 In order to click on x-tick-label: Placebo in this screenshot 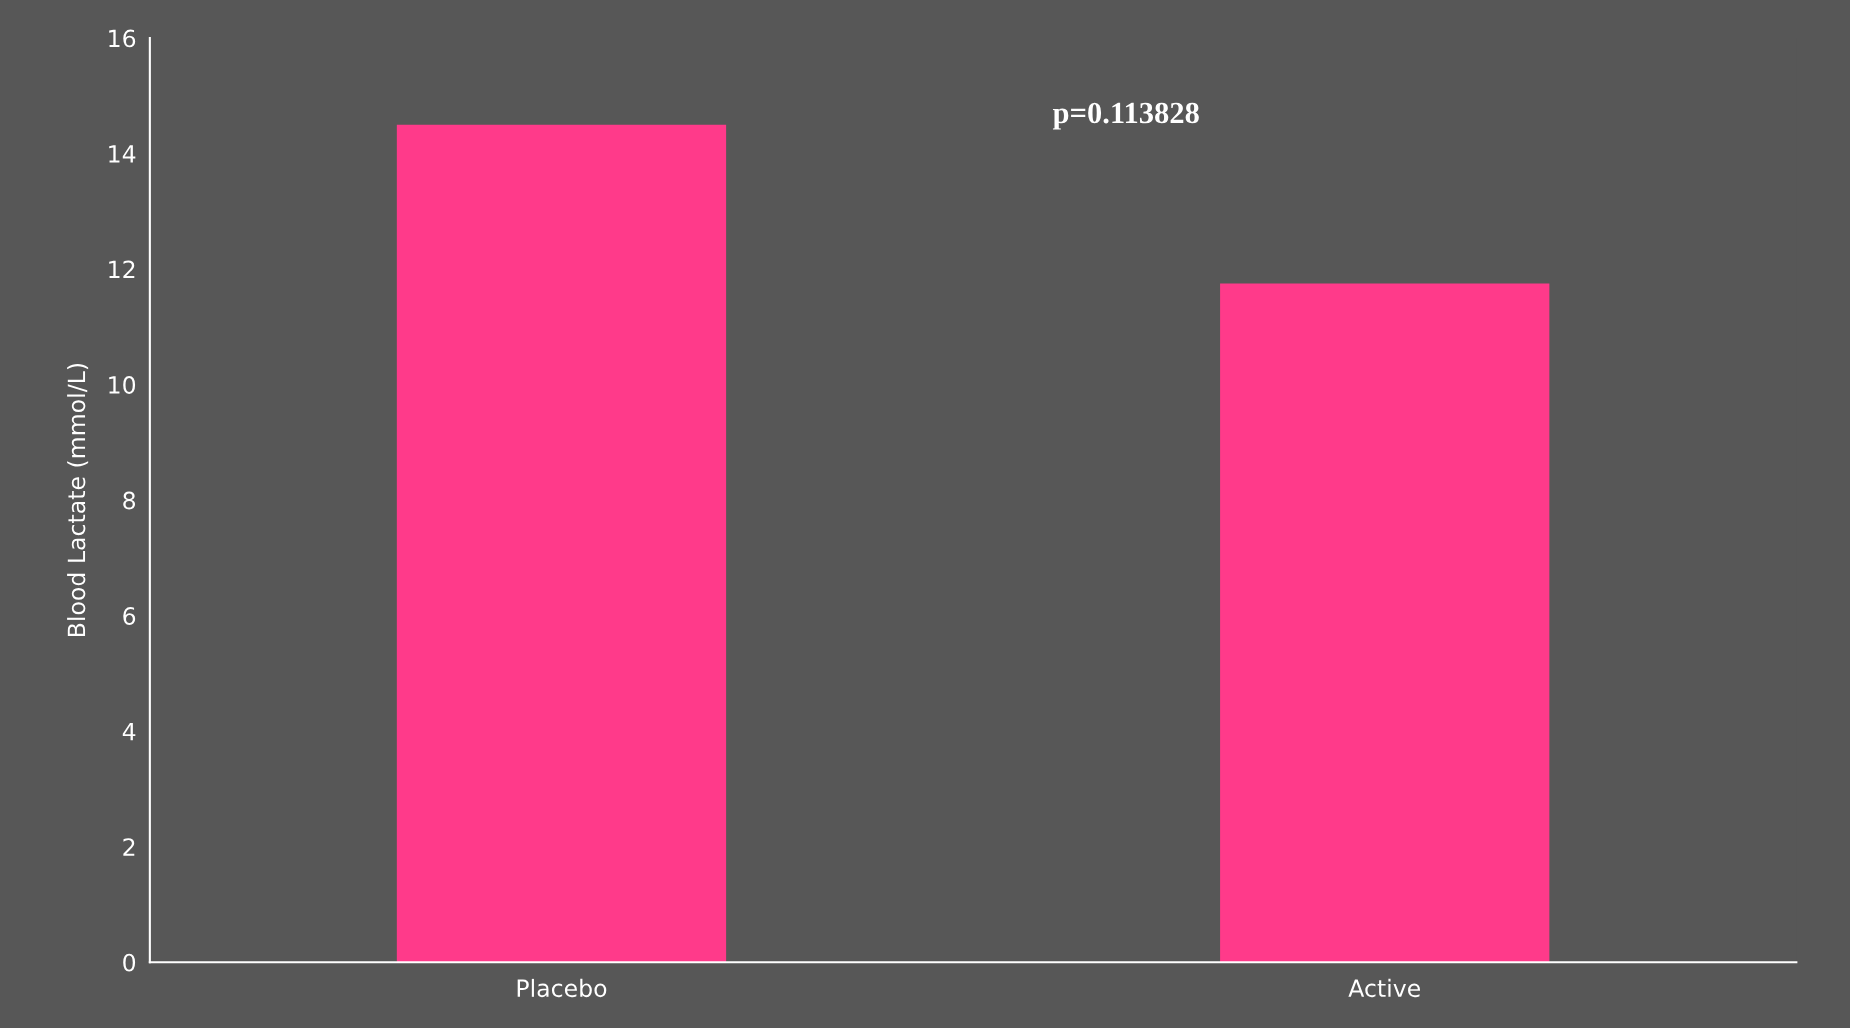, I will do `click(562, 988)`.